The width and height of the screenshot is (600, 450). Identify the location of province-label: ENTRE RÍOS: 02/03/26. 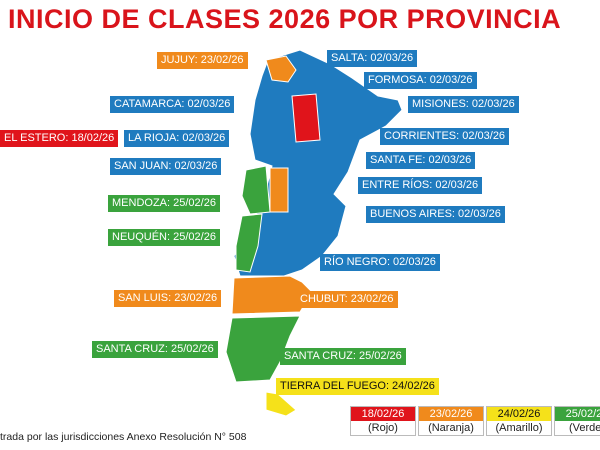
(420, 185).